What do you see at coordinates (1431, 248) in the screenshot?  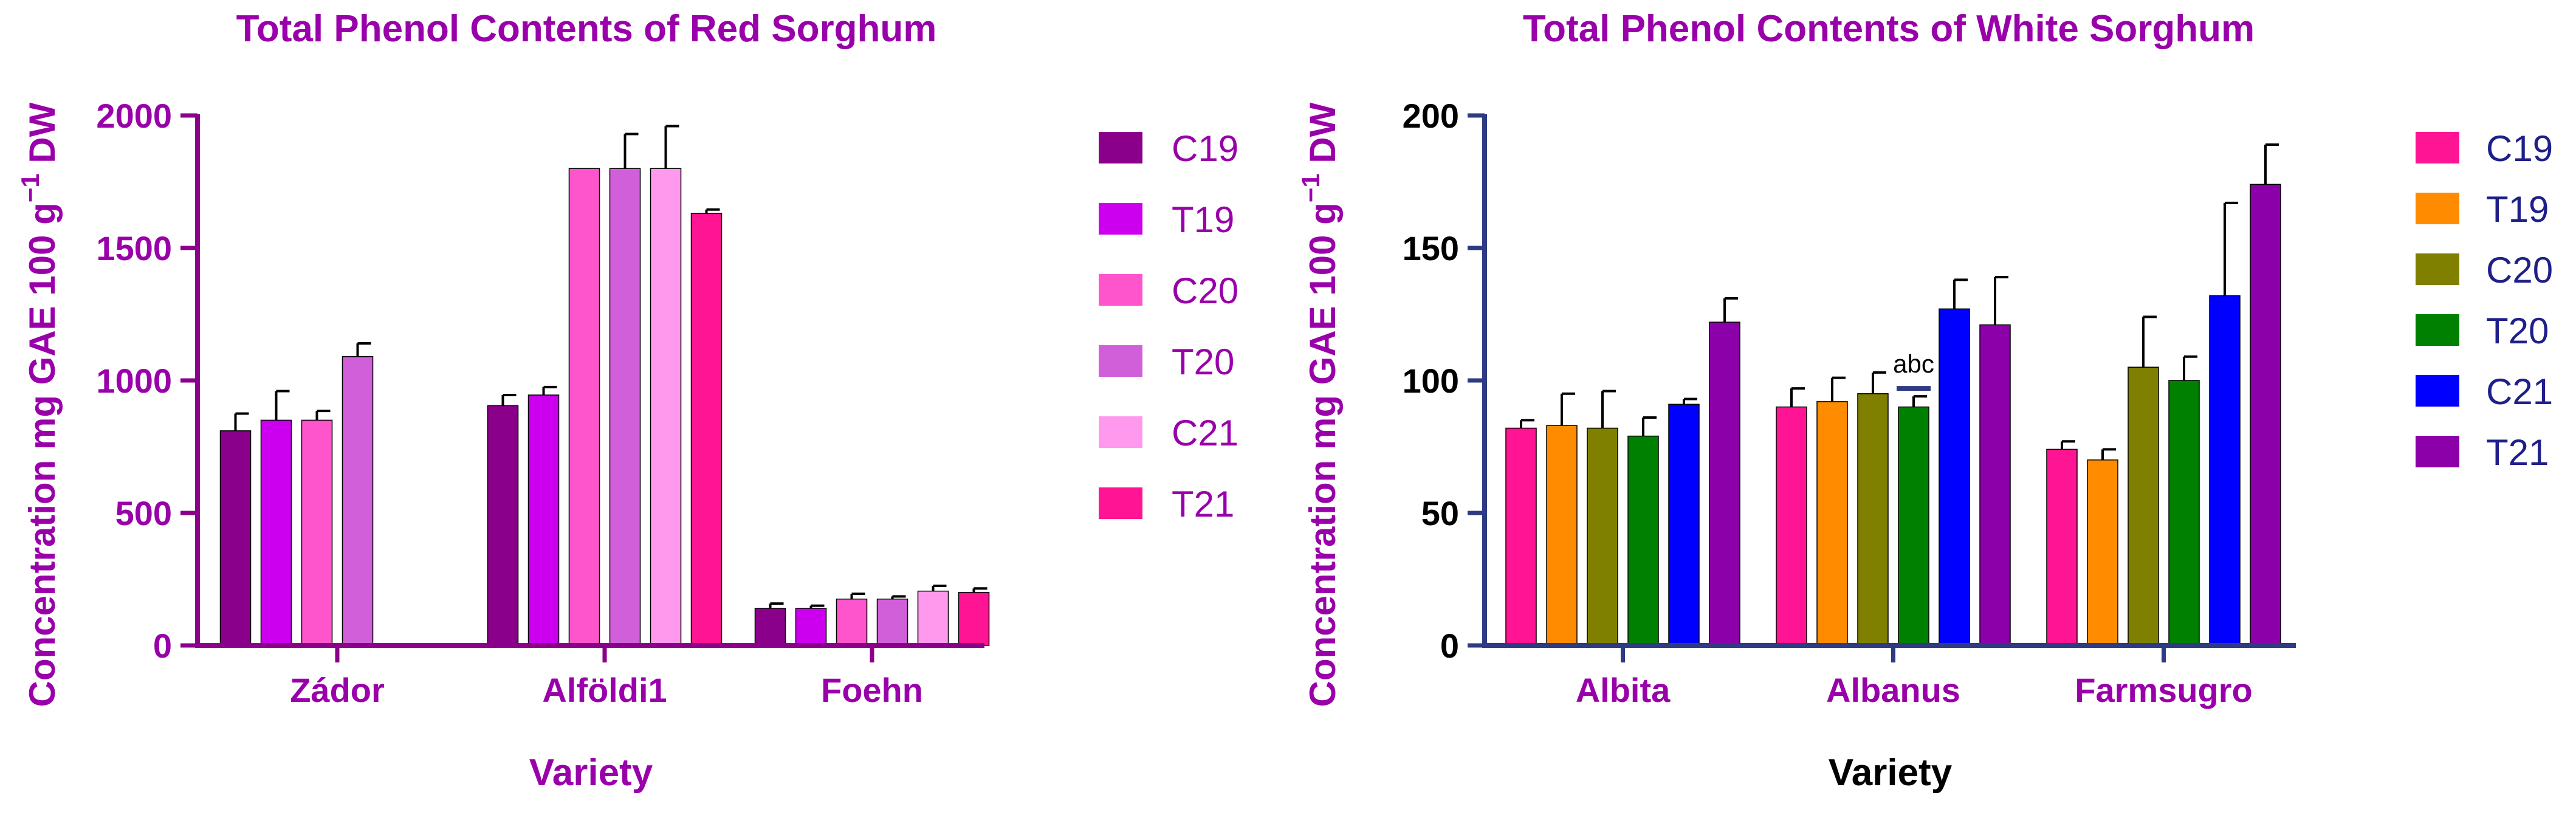 I see `y-tick-label: 150` at bounding box center [1431, 248].